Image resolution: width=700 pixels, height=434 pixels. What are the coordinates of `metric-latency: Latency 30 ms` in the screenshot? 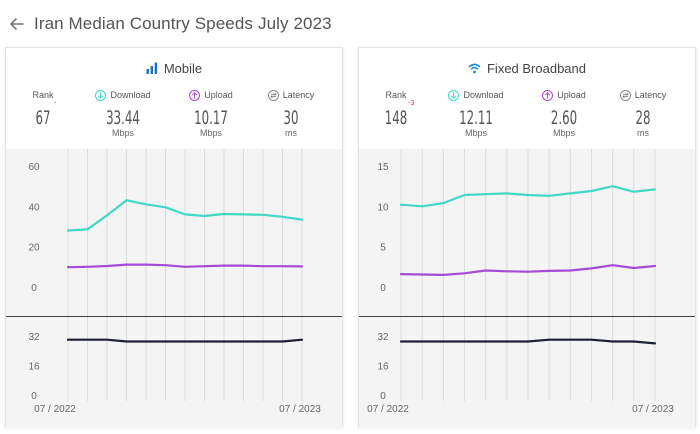 It's located at (291, 113).